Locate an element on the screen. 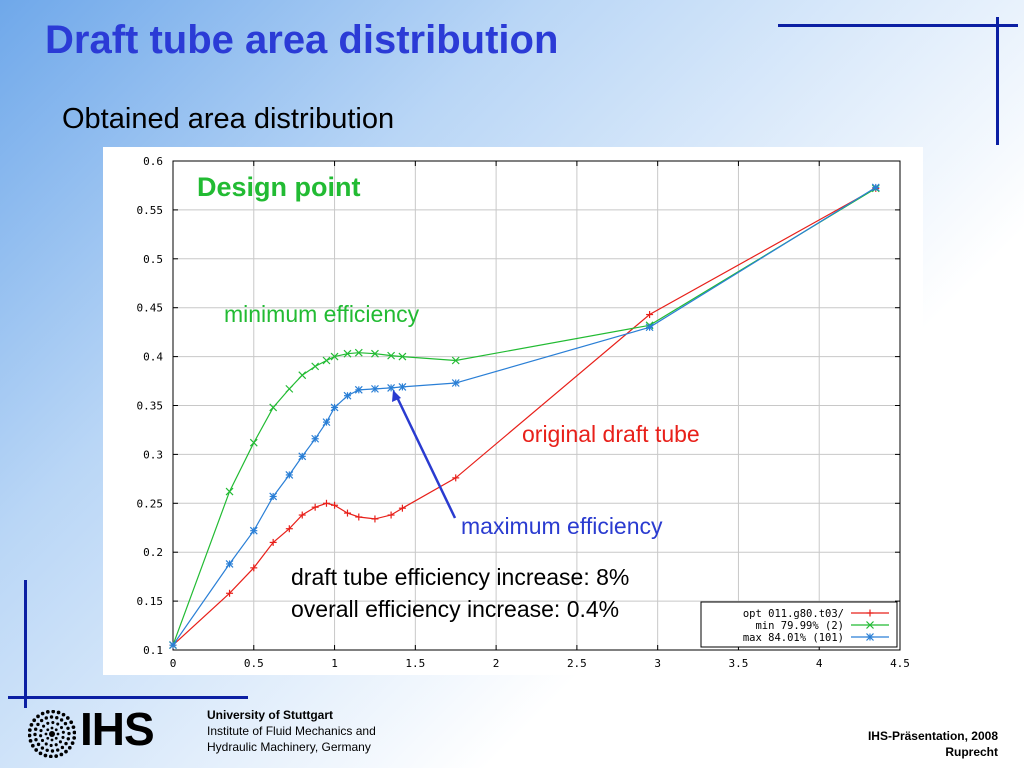 The image size is (1024, 768). y-tick-label: 0.6 is located at coordinates (153, 161).